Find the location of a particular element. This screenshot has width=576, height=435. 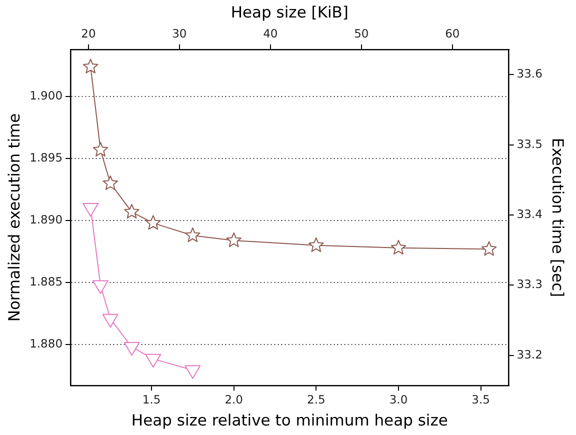

y2-tick-label: 33.3 is located at coordinates (529, 284).